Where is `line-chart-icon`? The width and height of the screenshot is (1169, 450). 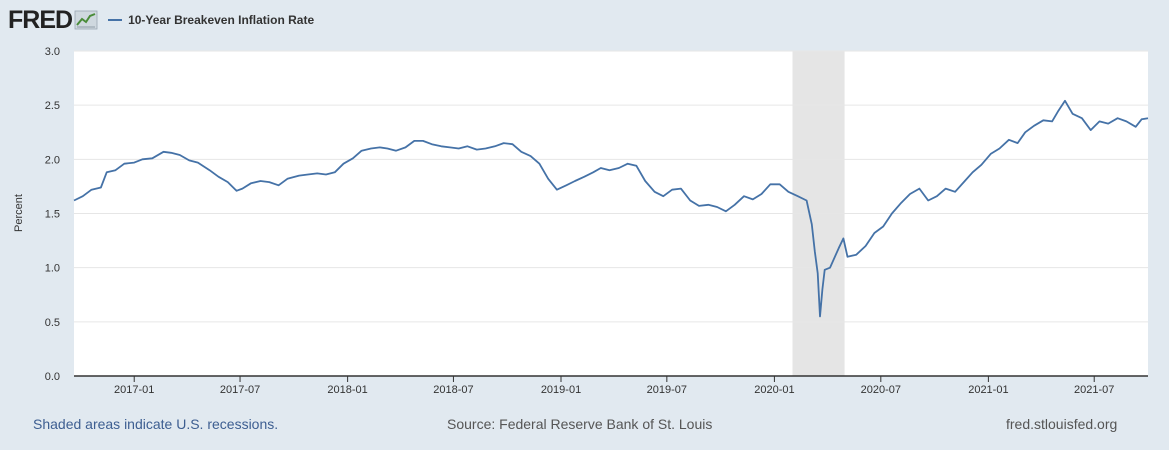
line-chart-icon is located at coordinates (86, 20).